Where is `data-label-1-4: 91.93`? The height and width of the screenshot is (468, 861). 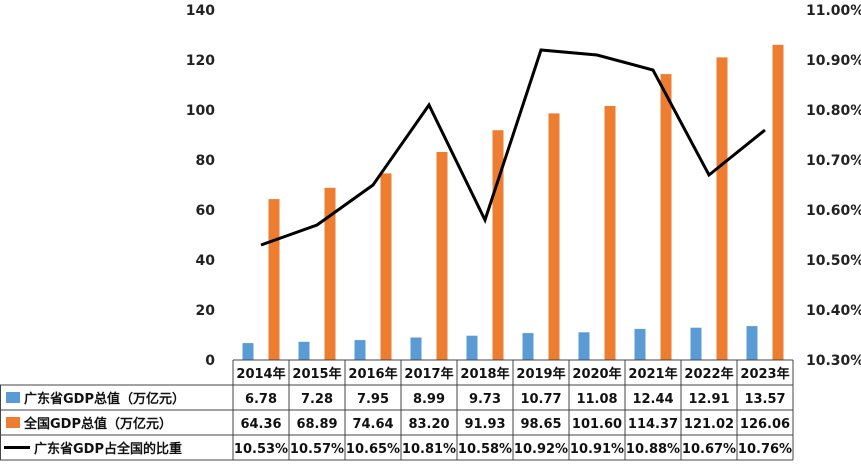 data-label-1-4: 91.93 is located at coordinates (484, 424).